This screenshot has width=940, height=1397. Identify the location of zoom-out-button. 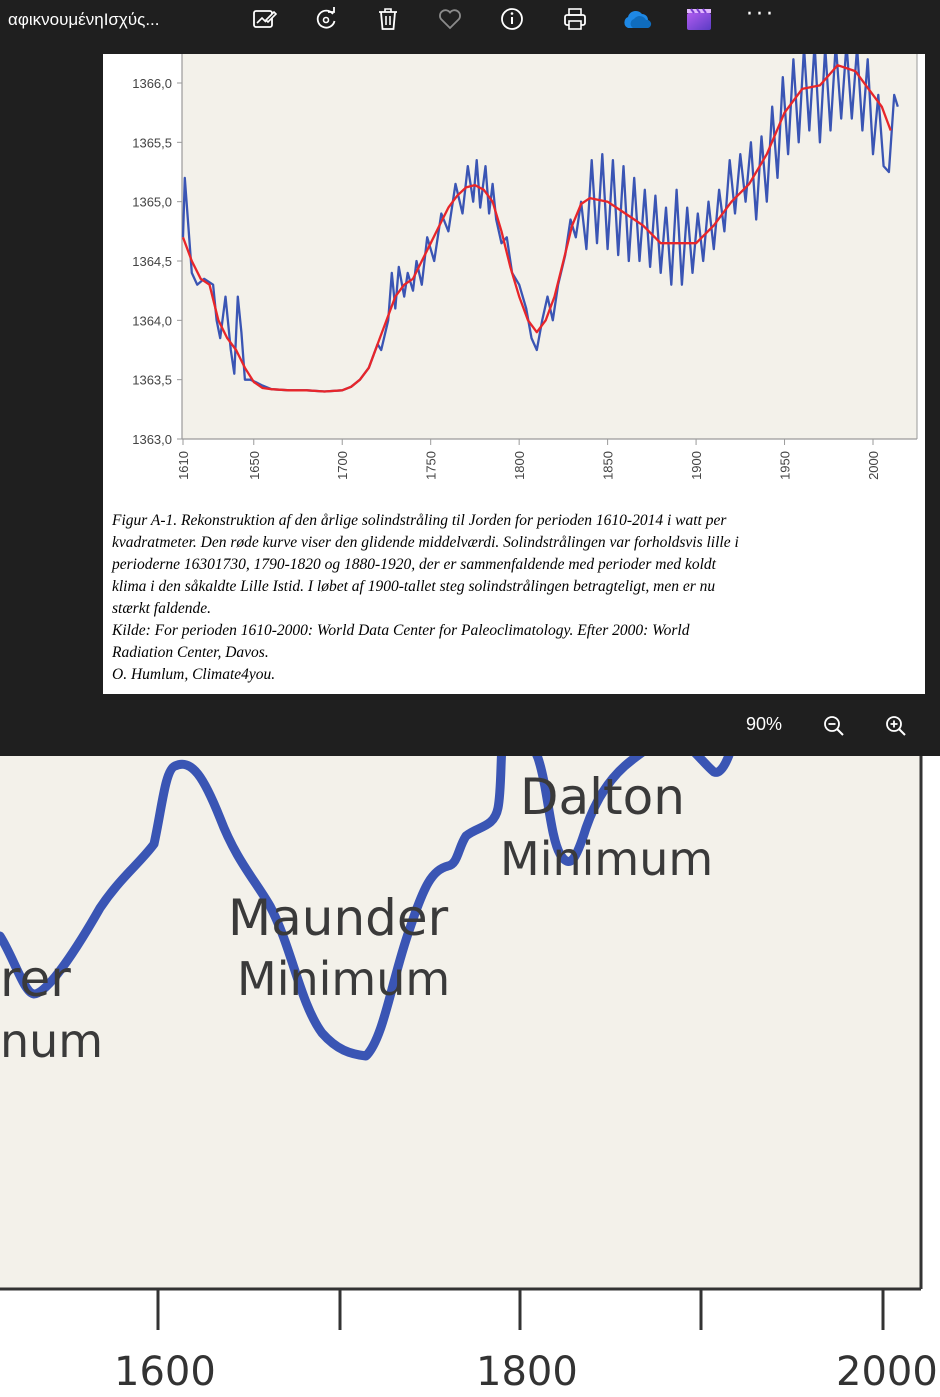
(834, 726).